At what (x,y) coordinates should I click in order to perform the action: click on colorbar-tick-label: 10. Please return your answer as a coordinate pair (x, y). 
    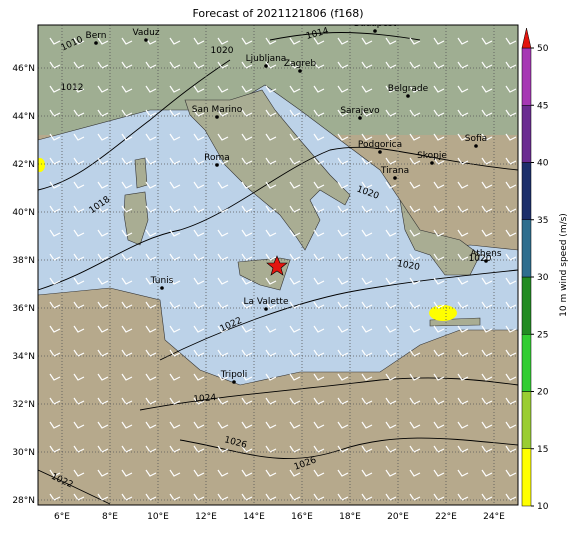
    Looking at the image, I should click on (543, 507).